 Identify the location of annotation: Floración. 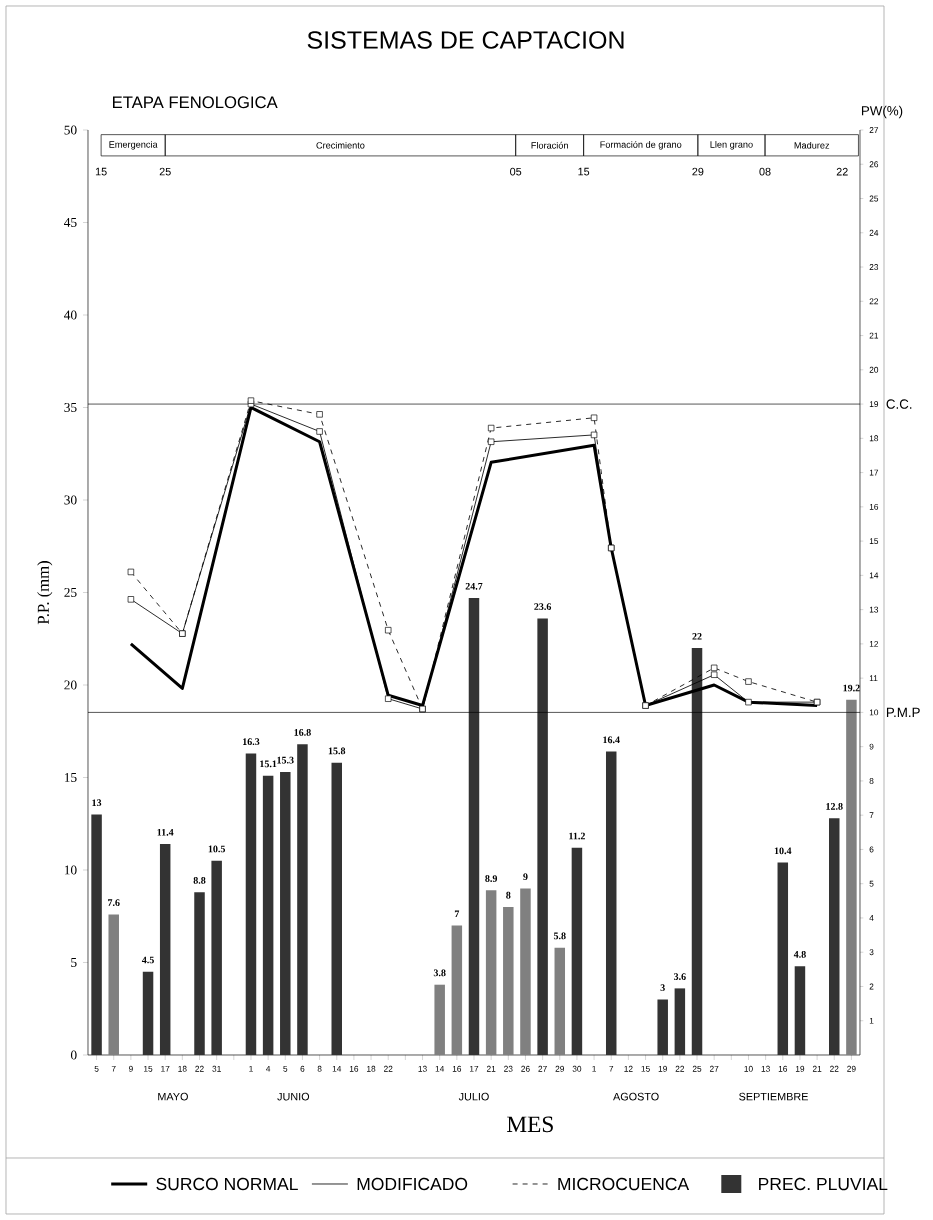
(549, 145).